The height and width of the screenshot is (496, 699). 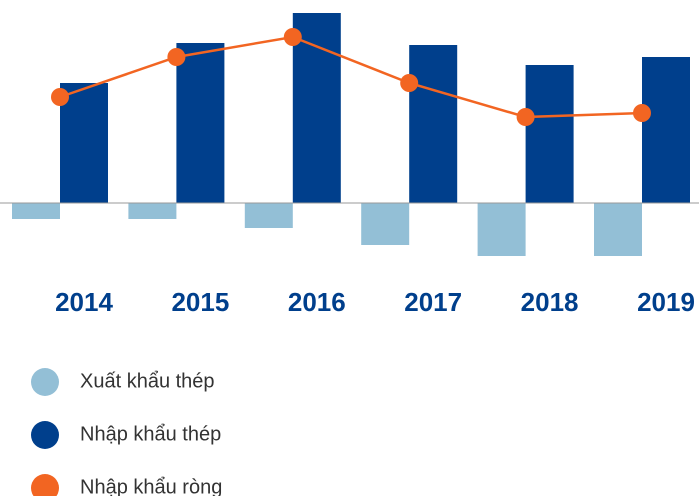 I want to click on line, so click(x=351, y=77).